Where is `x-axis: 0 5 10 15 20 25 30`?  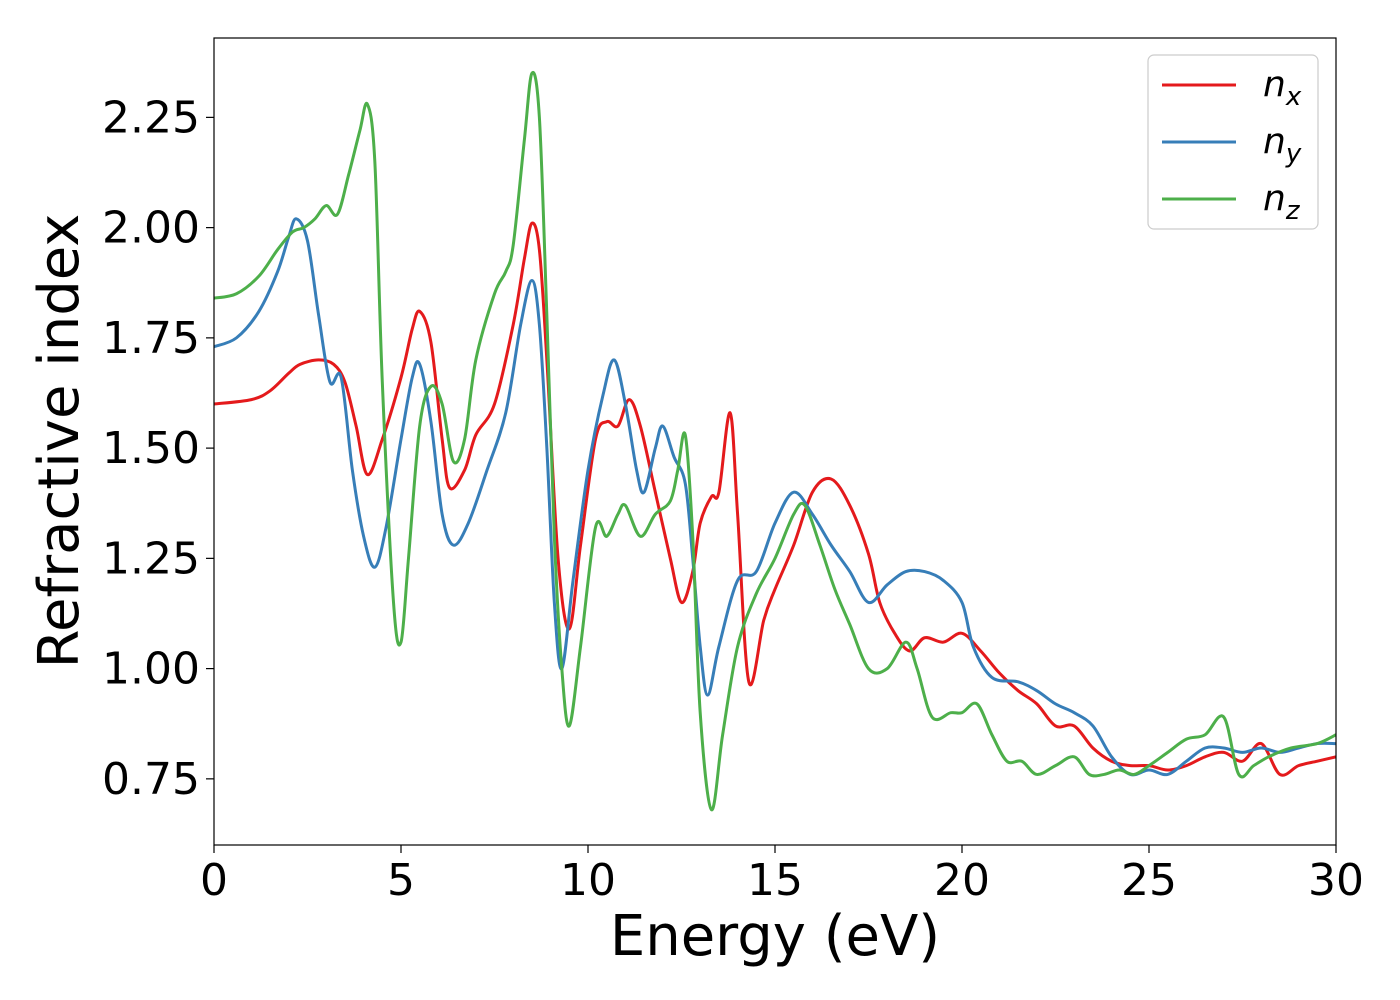
x-axis: 0 5 10 15 20 25 30 is located at coordinates (782, 875).